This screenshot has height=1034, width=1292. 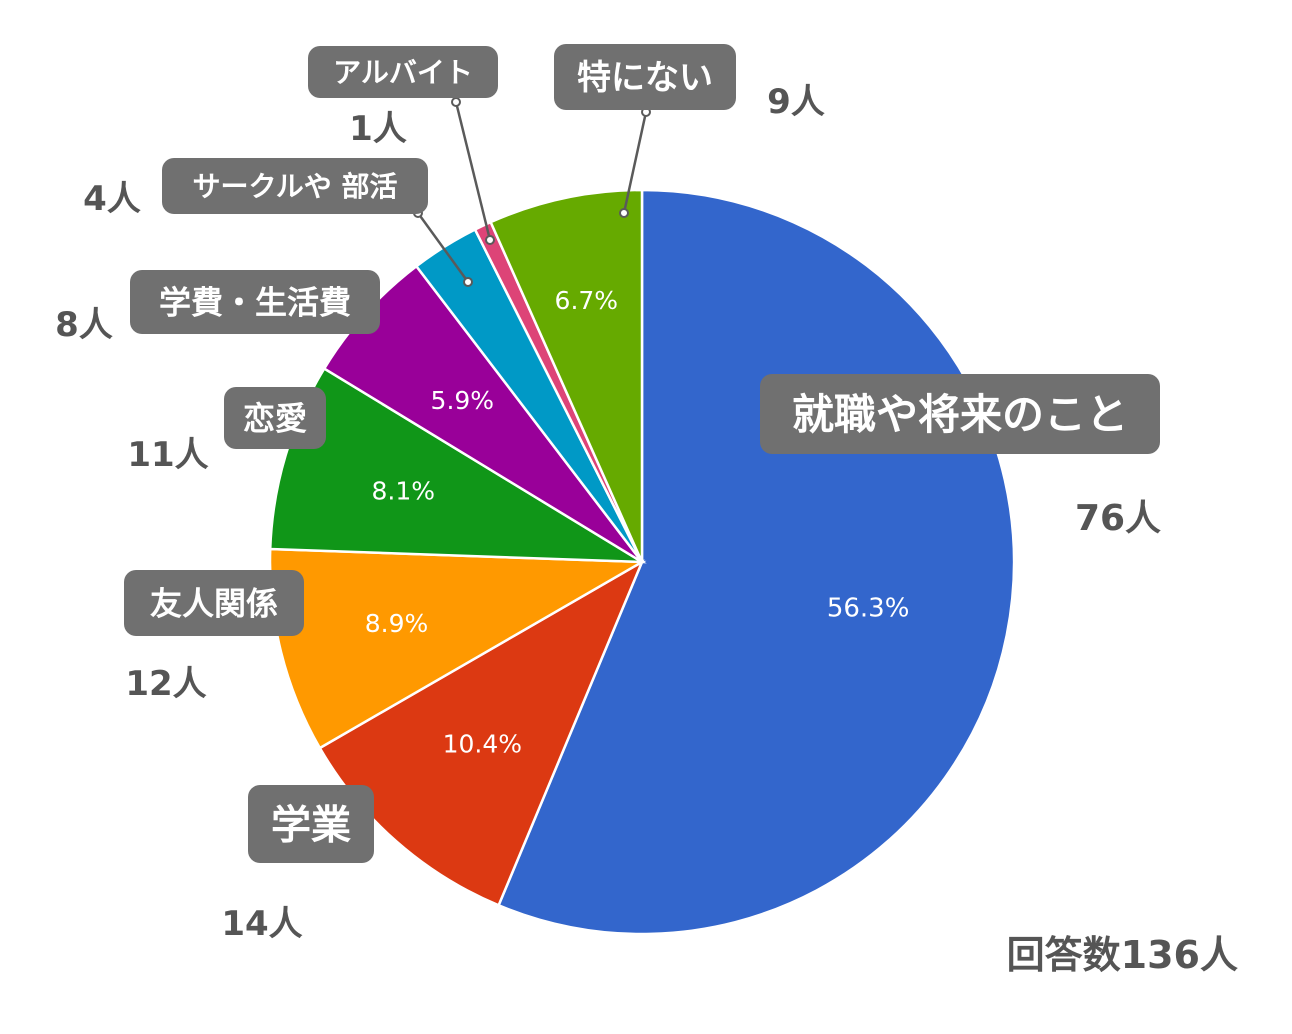 What do you see at coordinates (587, 300) in the screenshot?
I see `percent-label-8: 6.7%` at bounding box center [587, 300].